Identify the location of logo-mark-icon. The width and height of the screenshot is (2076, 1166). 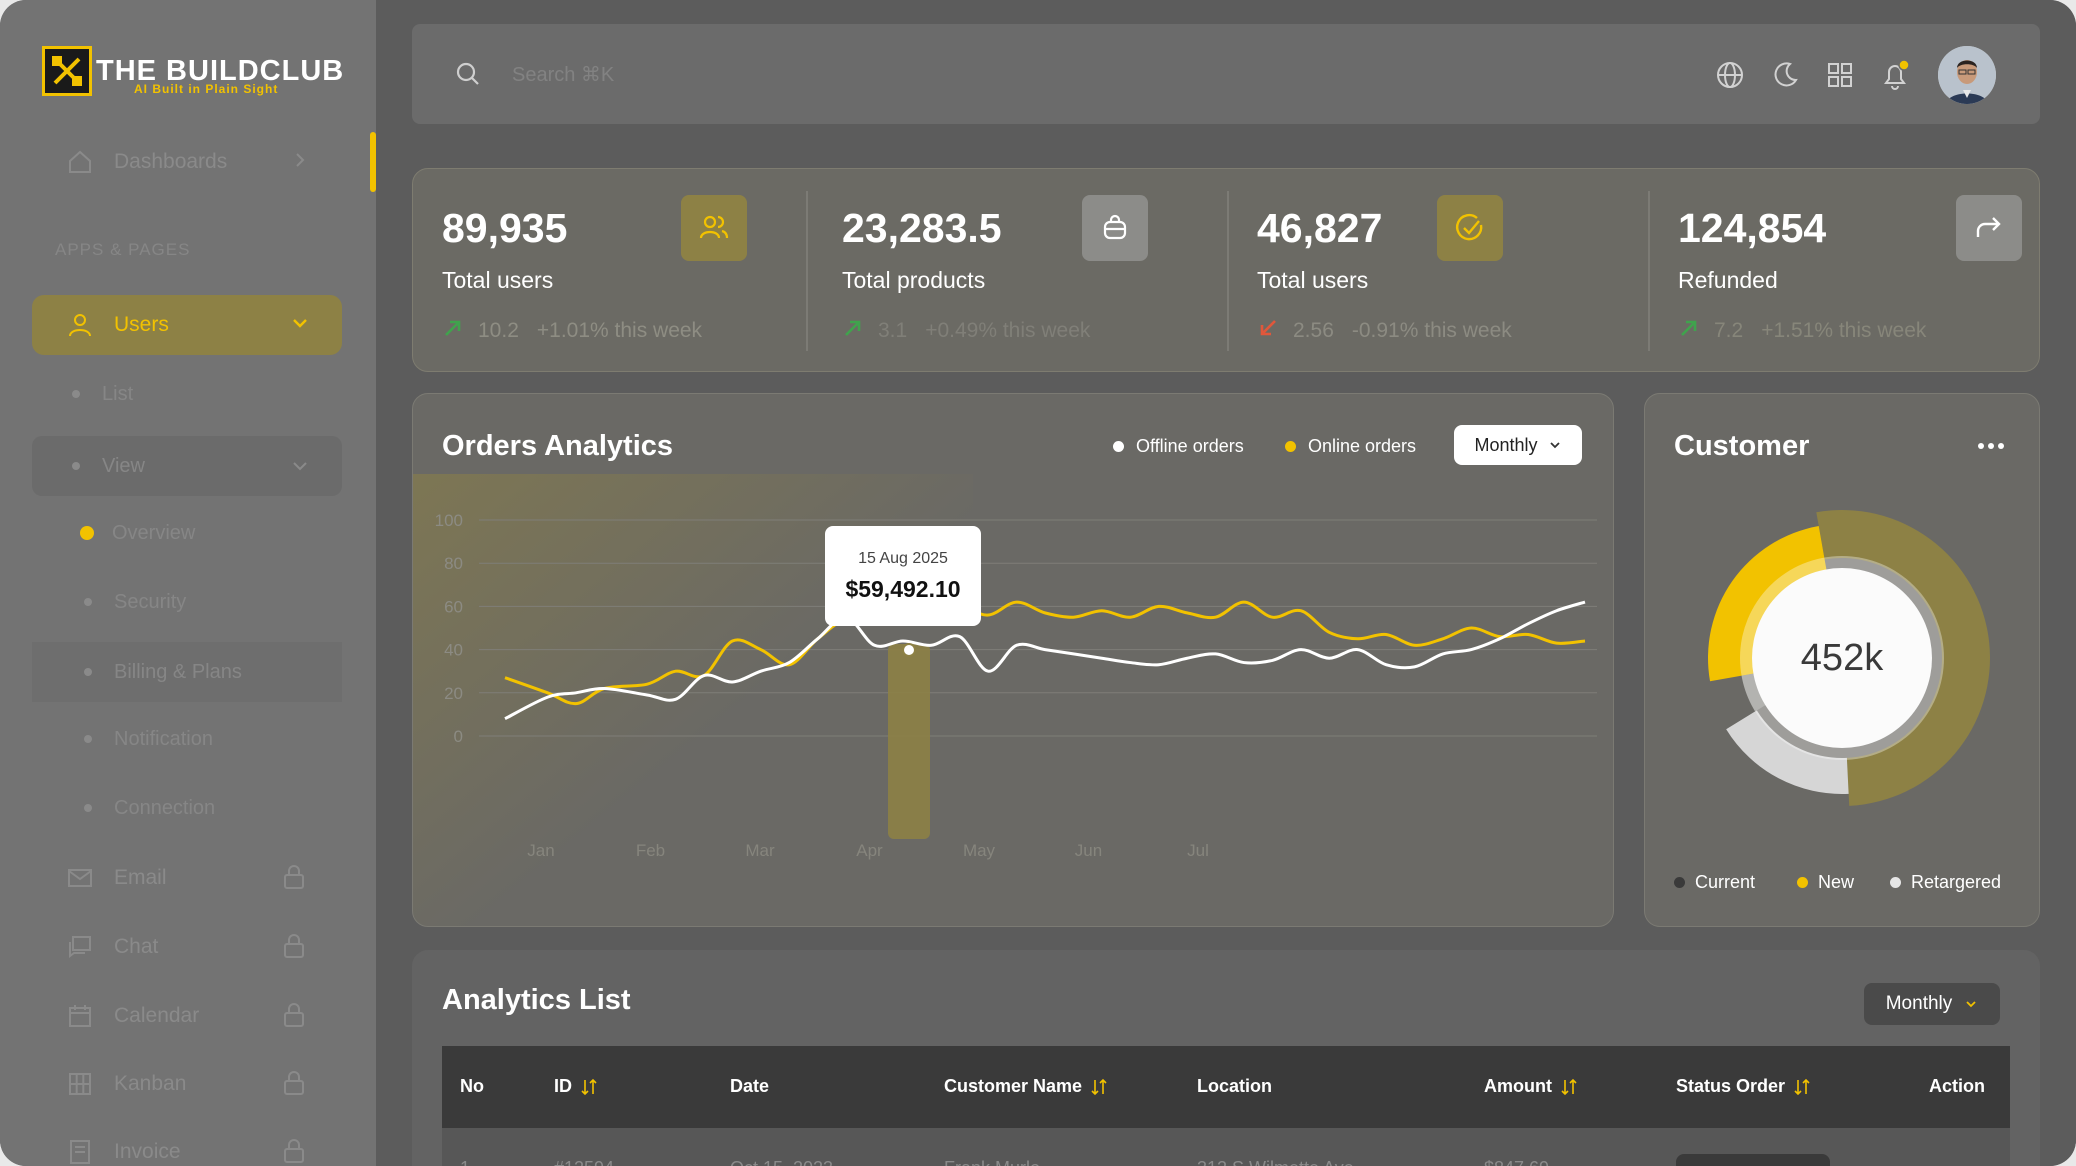
(67, 71).